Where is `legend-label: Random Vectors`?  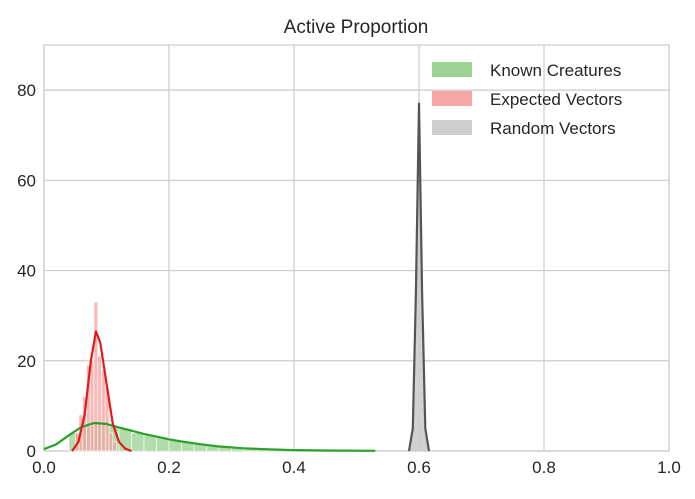 legend-label: Random Vectors is located at coordinates (553, 128).